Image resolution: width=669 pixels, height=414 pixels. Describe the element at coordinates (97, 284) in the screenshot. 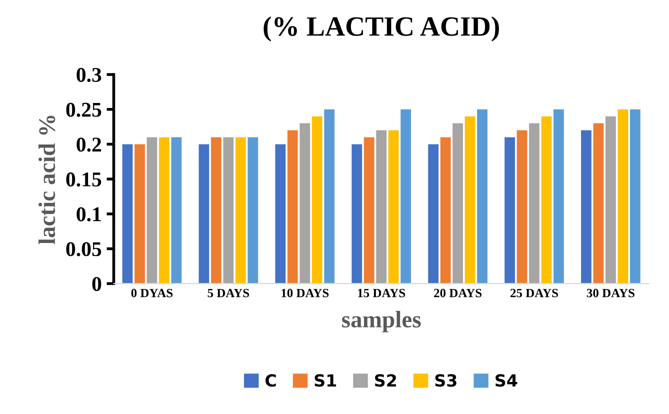

I see `y-tick-label: 0` at that location.